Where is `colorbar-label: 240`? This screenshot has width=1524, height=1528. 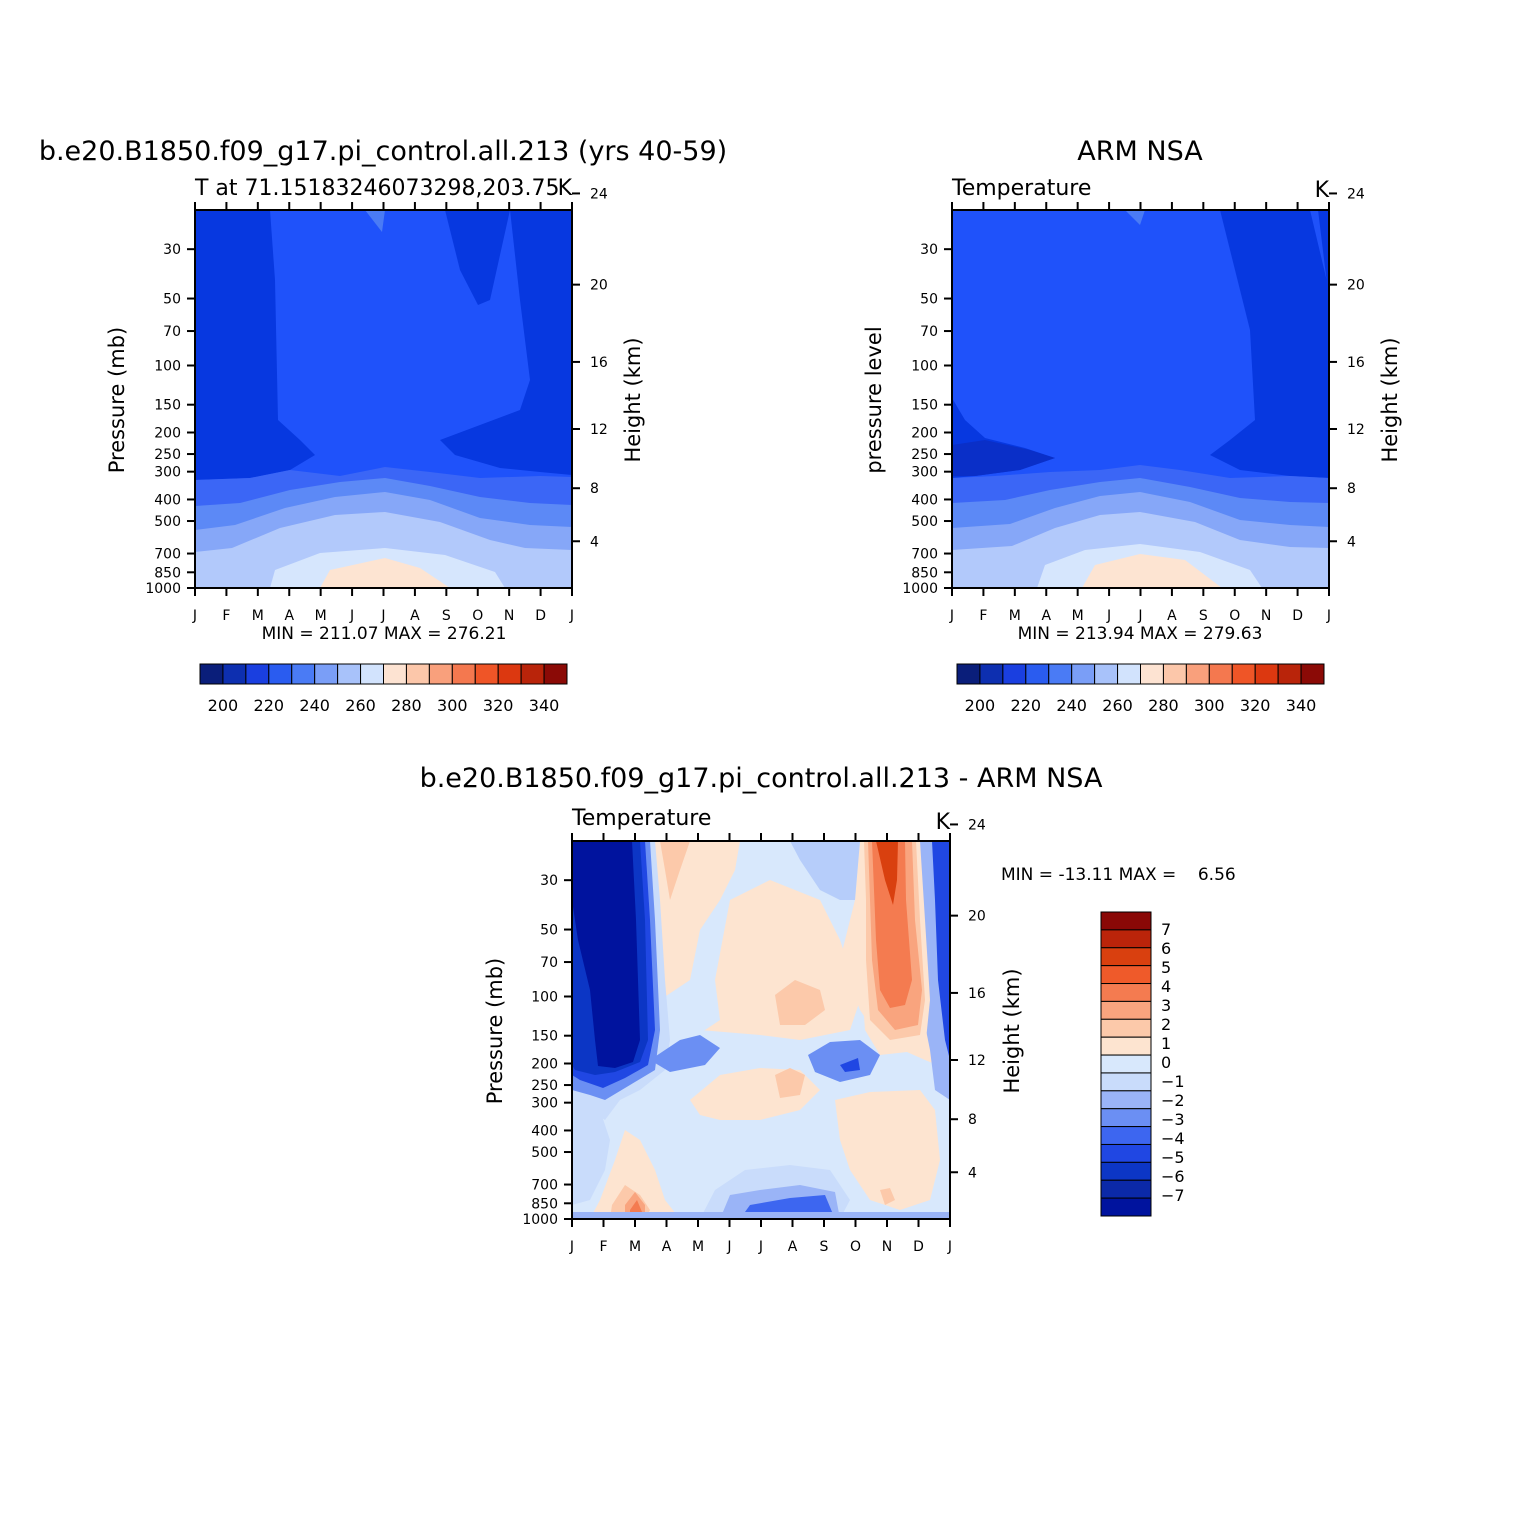 colorbar-label: 240 is located at coordinates (314, 705).